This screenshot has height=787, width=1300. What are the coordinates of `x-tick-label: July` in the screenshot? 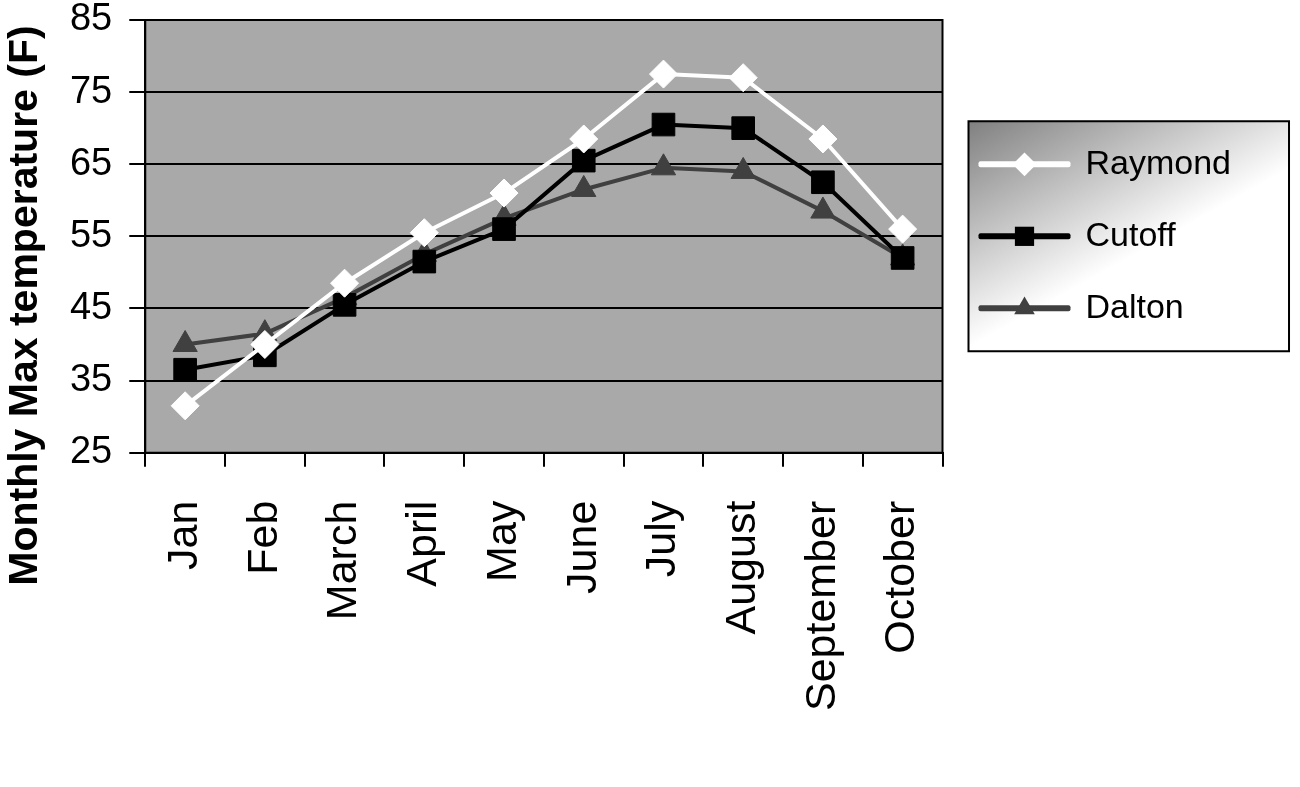 It's located at (660, 539).